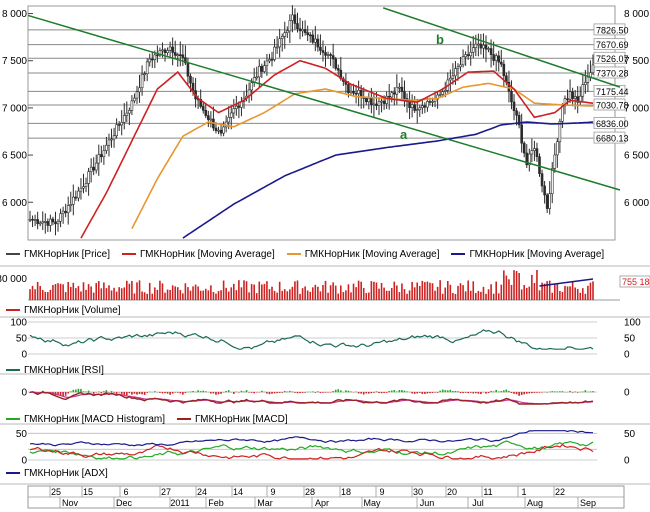 The height and width of the screenshot is (512, 650). Describe the element at coordinates (265, 503) in the screenshot. I see `x-month-label: Mar` at that location.